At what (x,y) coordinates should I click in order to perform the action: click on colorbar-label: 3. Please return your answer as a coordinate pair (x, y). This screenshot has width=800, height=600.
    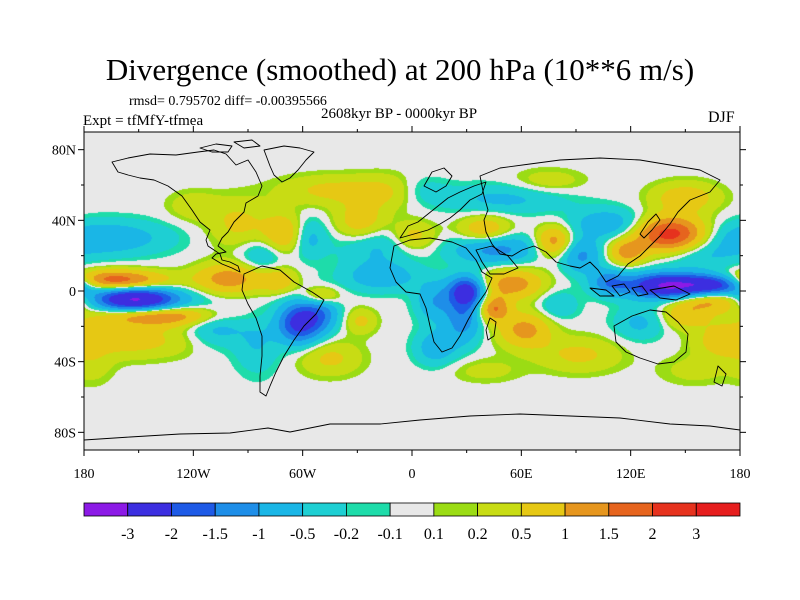
    Looking at the image, I should click on (696, 534).